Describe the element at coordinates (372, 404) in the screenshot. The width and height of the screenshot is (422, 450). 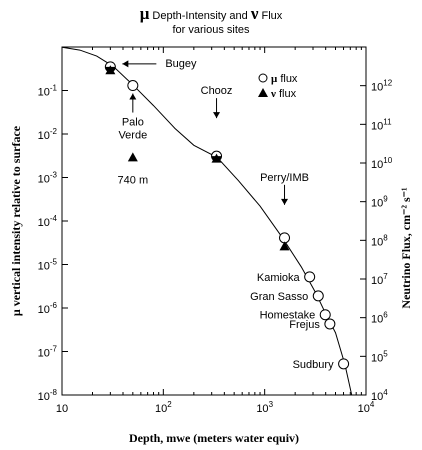
I see `x-tick-label-exponent: 4` at that location.